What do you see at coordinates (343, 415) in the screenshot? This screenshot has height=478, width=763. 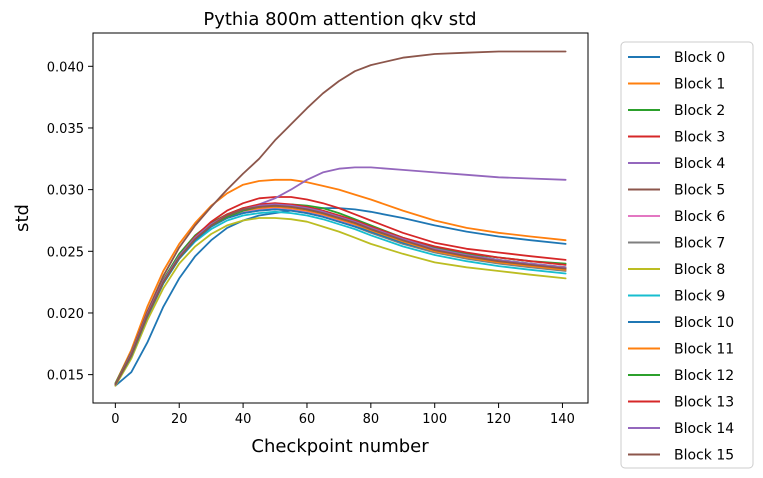 I see `x-axis: 0 20 40 60 80 100 120 140` at bounding box center [343, 415].